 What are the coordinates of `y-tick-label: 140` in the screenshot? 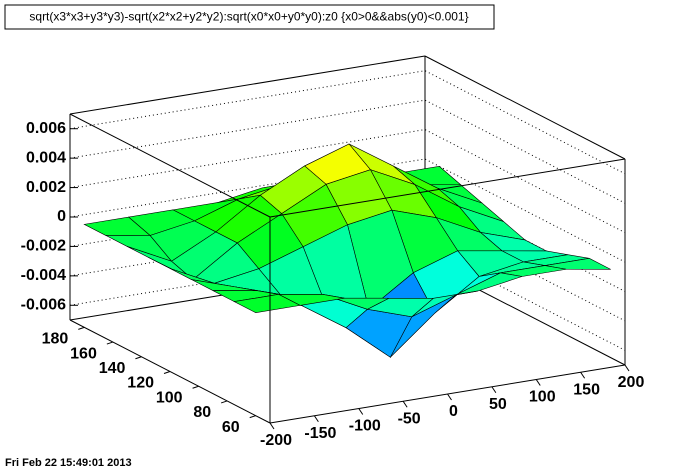 It's located at (112, 368).